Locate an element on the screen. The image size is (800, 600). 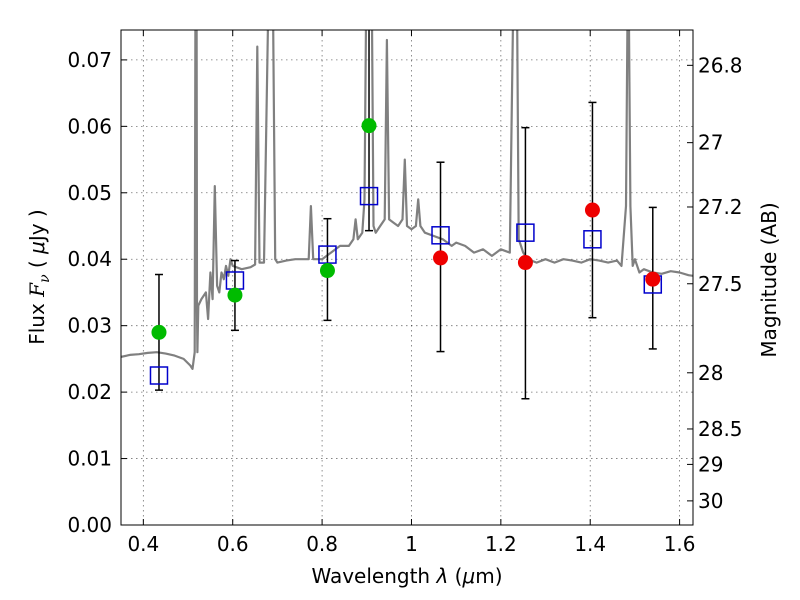
y-tick-label: 0.04 is located at coordinates (89, 259).